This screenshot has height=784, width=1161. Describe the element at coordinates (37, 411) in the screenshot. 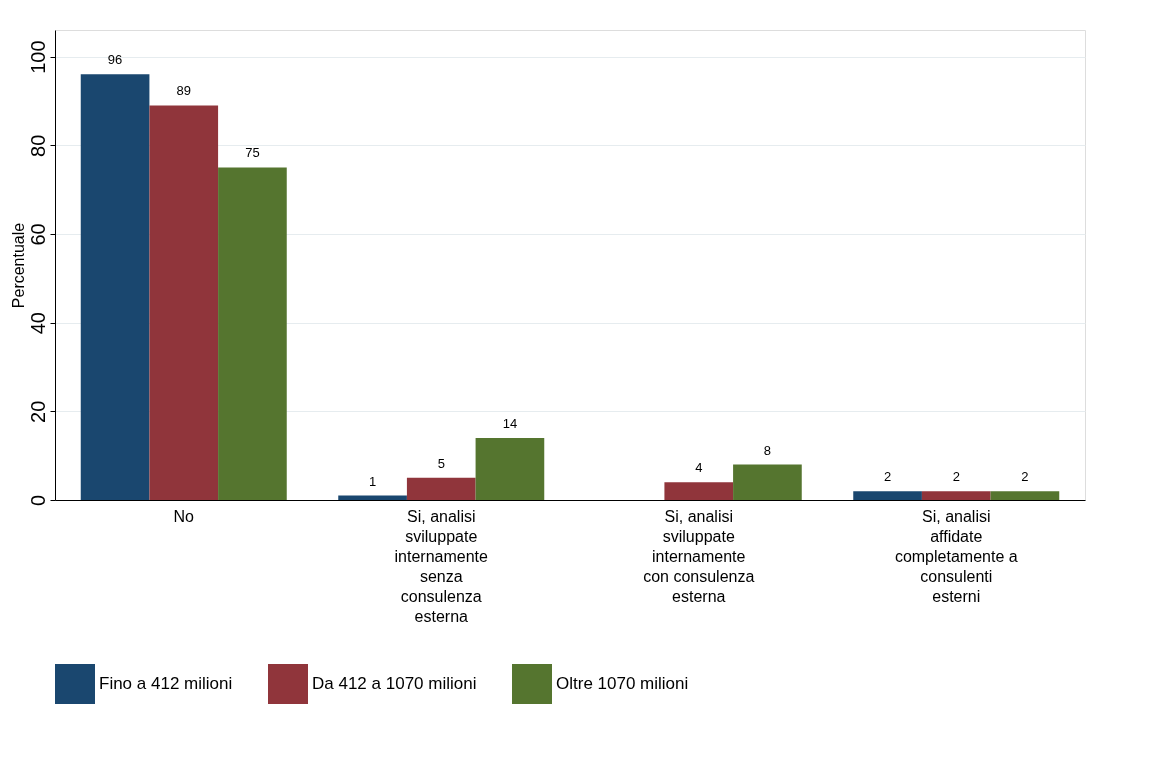

I see `y-tick-label: 20` at that location.